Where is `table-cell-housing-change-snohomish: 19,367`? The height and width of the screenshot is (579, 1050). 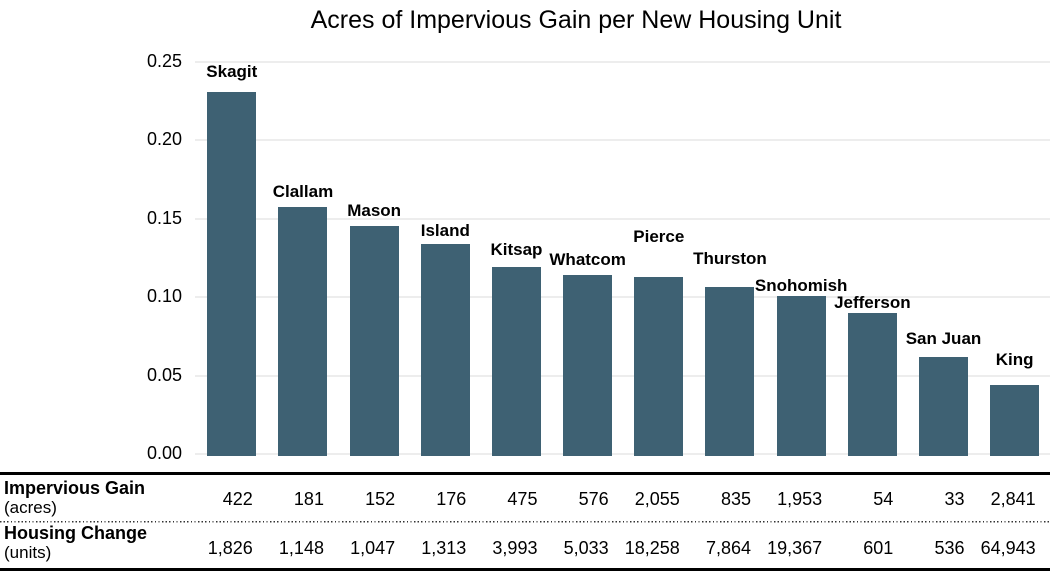 table-cell-housing-change-snohomish: 19,367 is located at coordinates (795, 548).